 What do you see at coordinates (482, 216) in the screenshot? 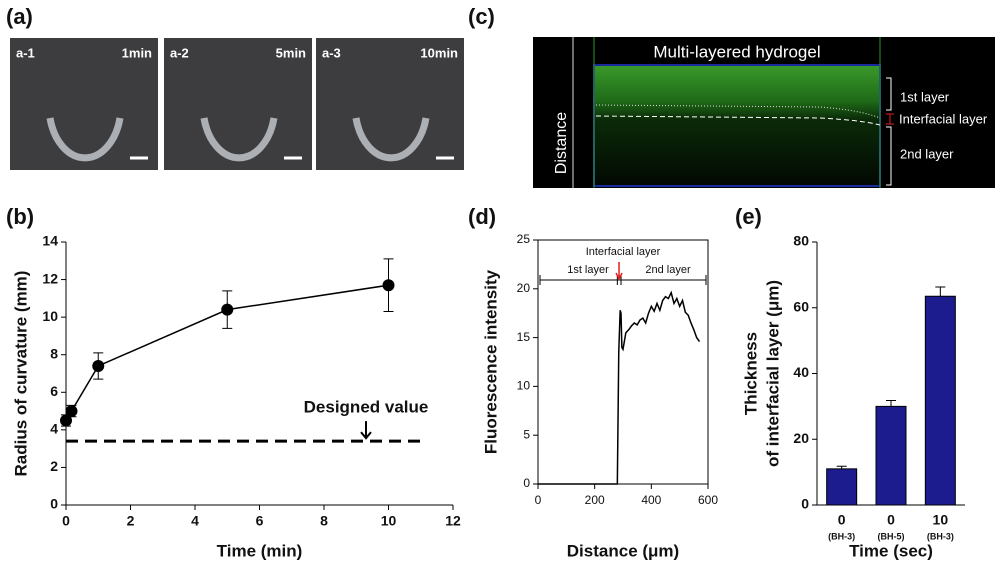
I see `panel-label: (d)` at bounding box center [482, 216].